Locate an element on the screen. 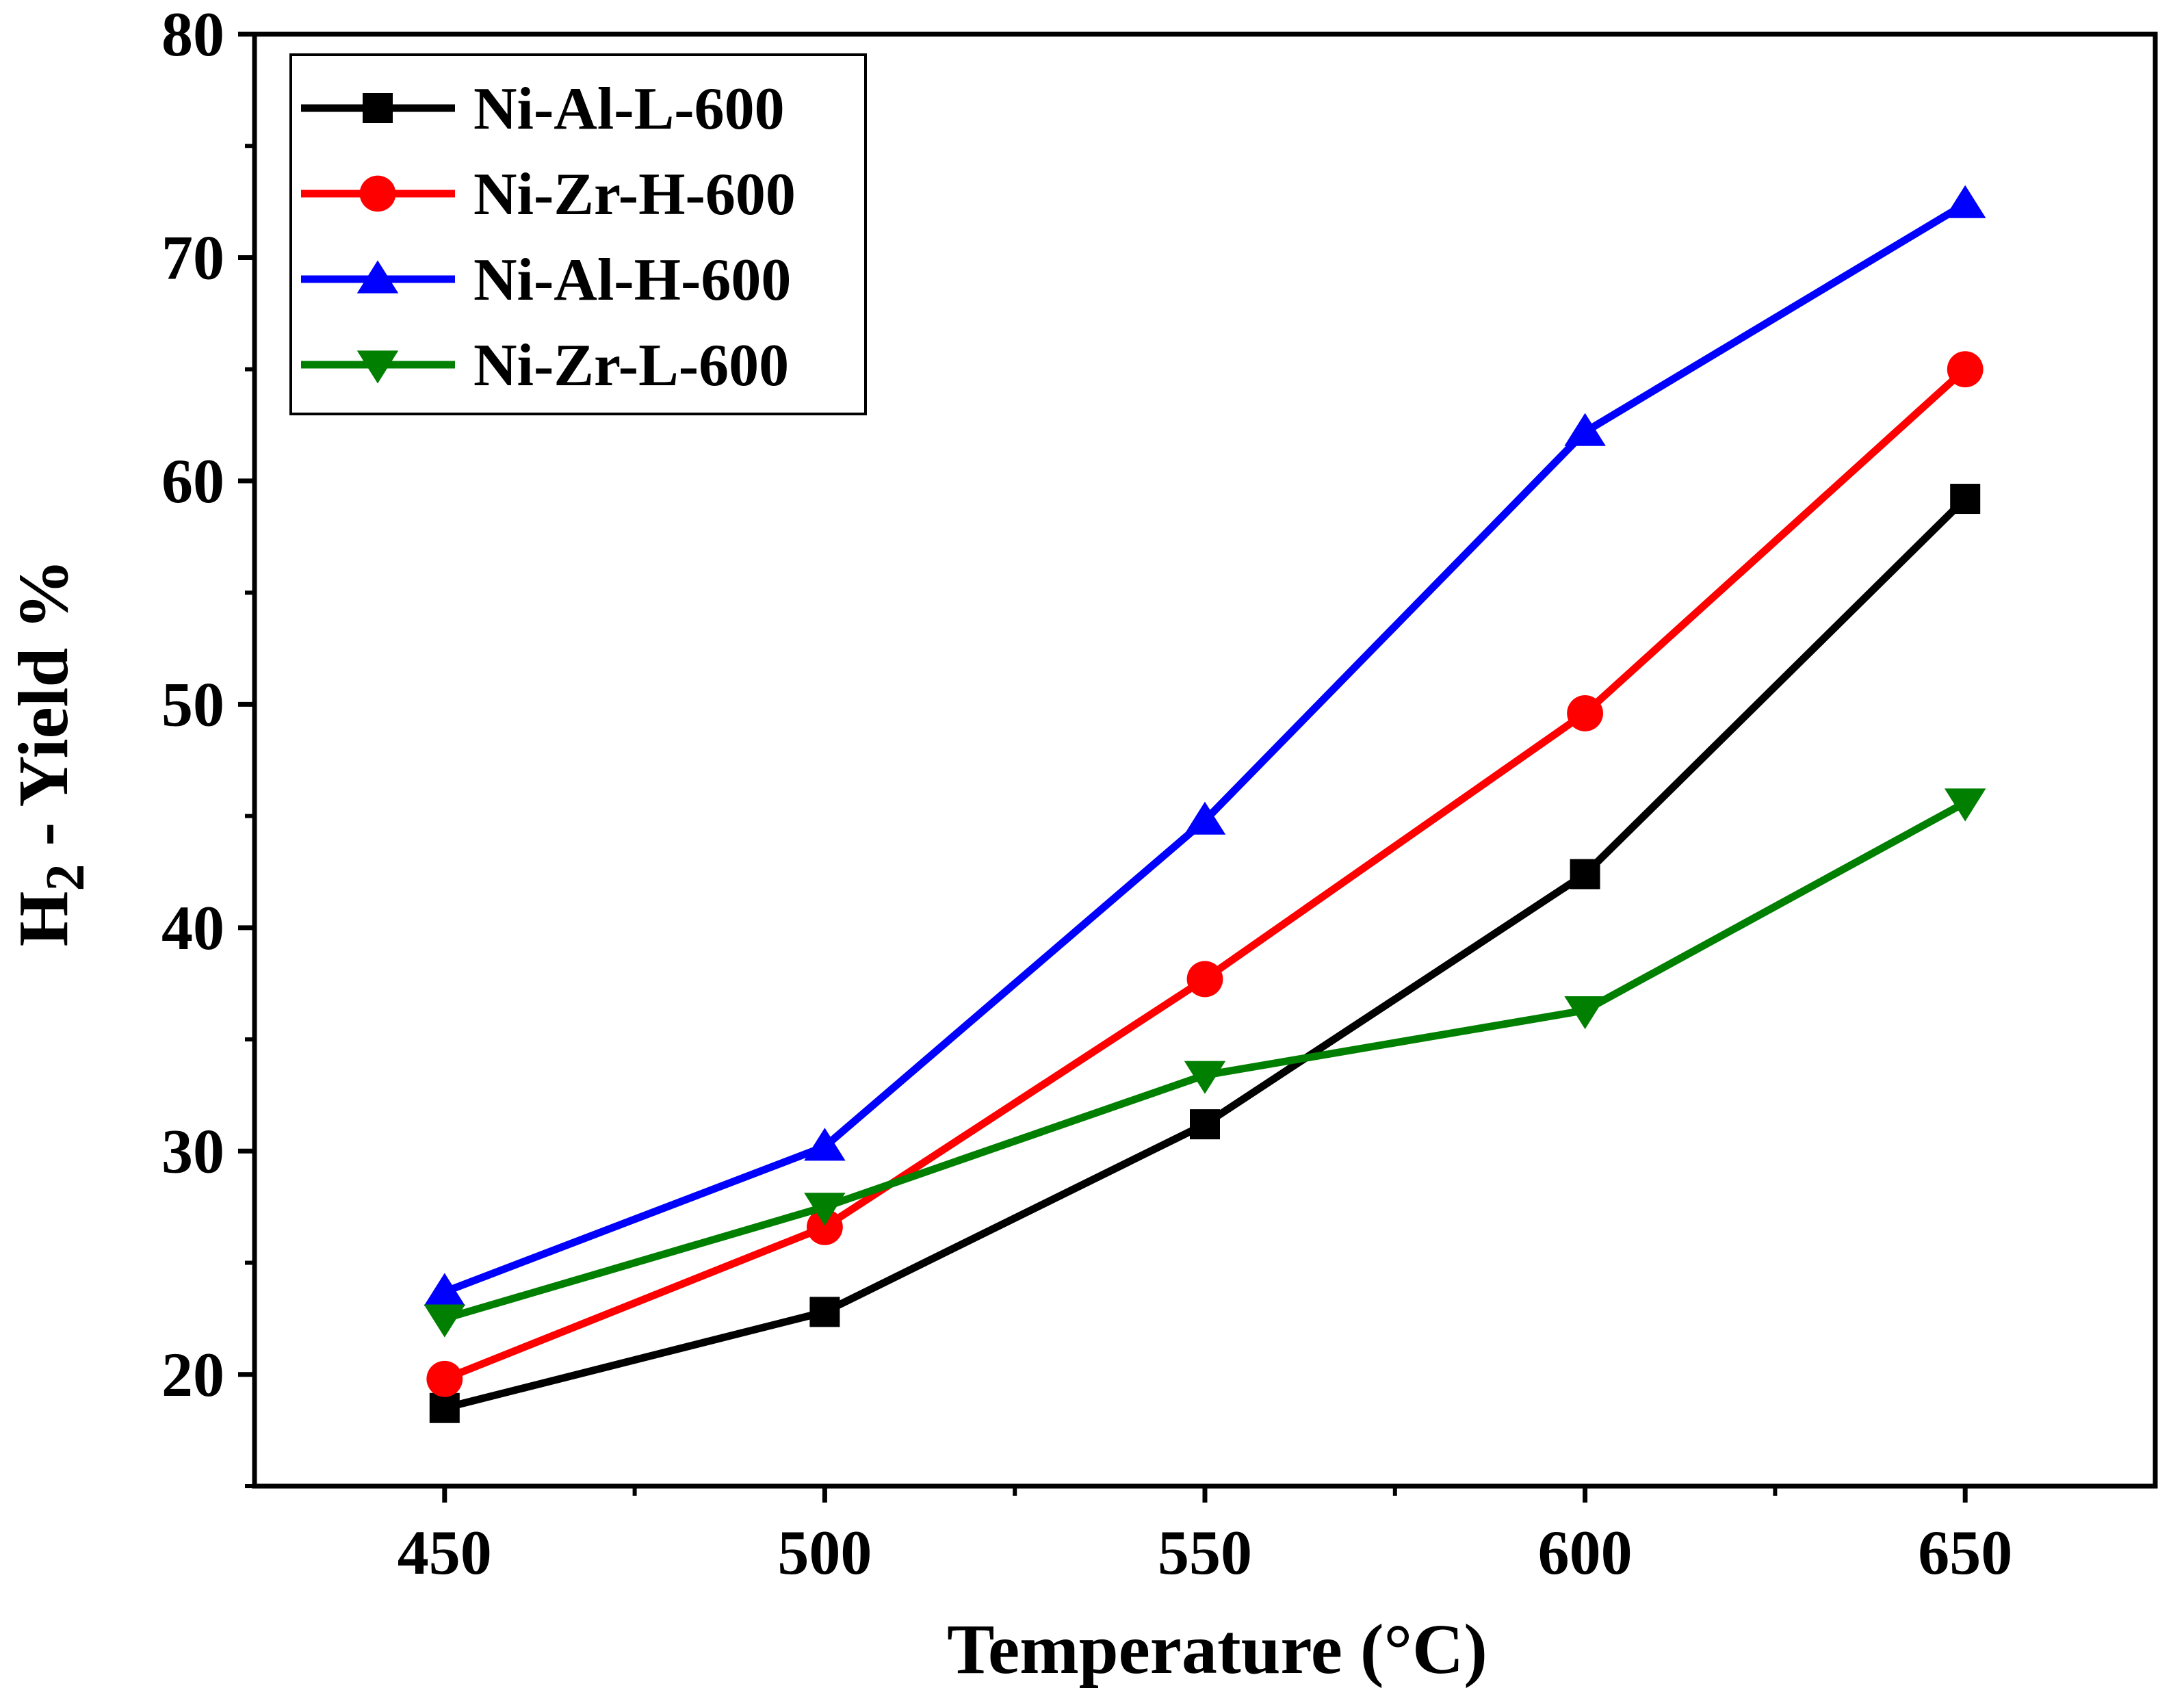  legend-item: Ni-Al-H-600 is located at coordinates (546, 280).